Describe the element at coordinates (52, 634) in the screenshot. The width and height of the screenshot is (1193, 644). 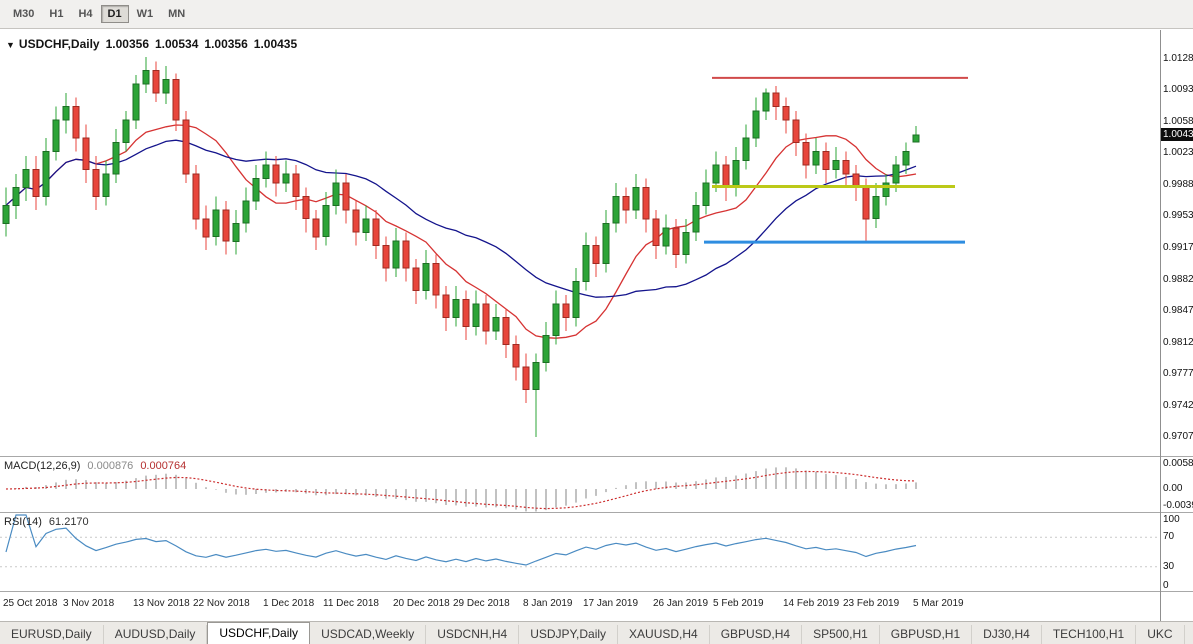
I see `chart-tab-eurusd: EURUSD,Daily` at that location.